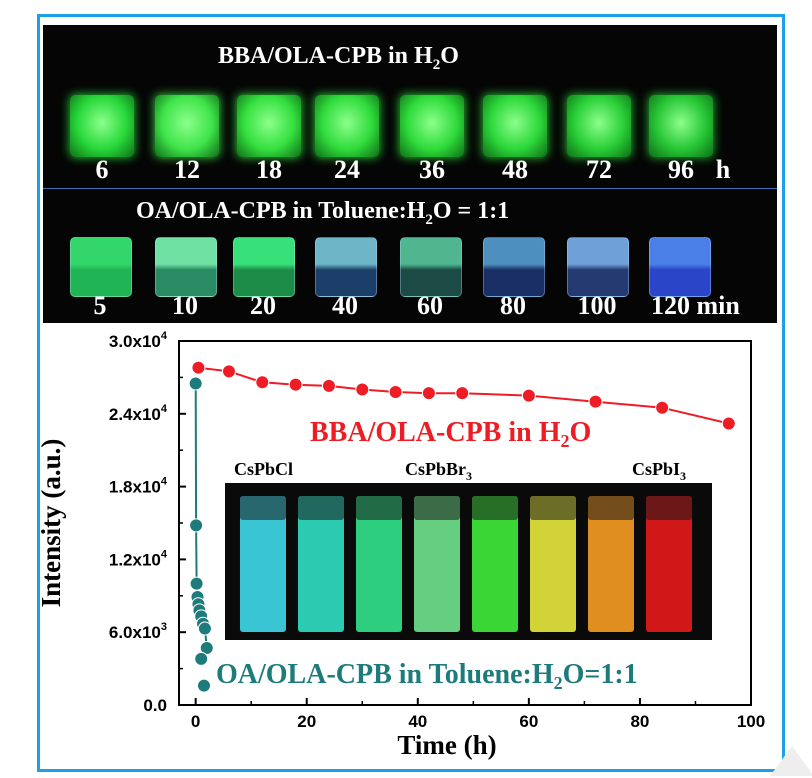 The height and width of the screenshot is (778, 812). I want to click on red-label-text: BBA/OLA-CPB in H, so click(435, 432).